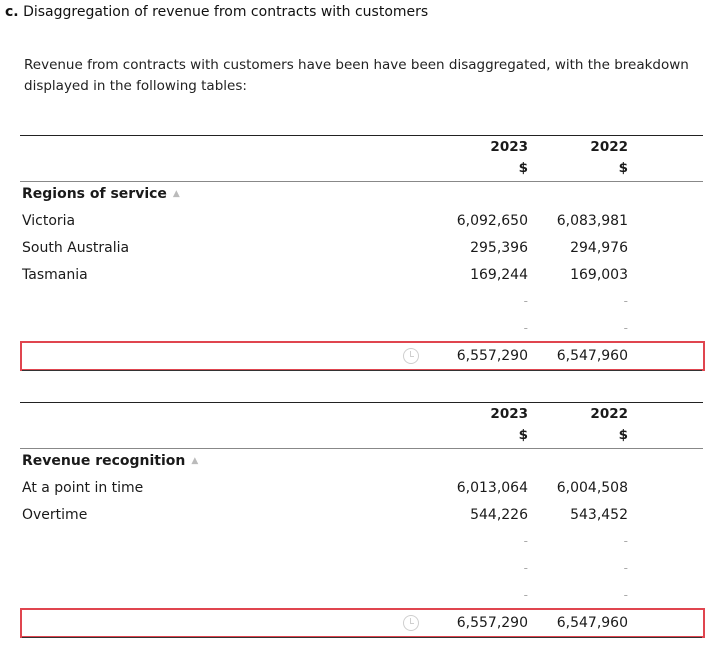  I want to click on table-cell-2022: 543,452, so click(599, 515).